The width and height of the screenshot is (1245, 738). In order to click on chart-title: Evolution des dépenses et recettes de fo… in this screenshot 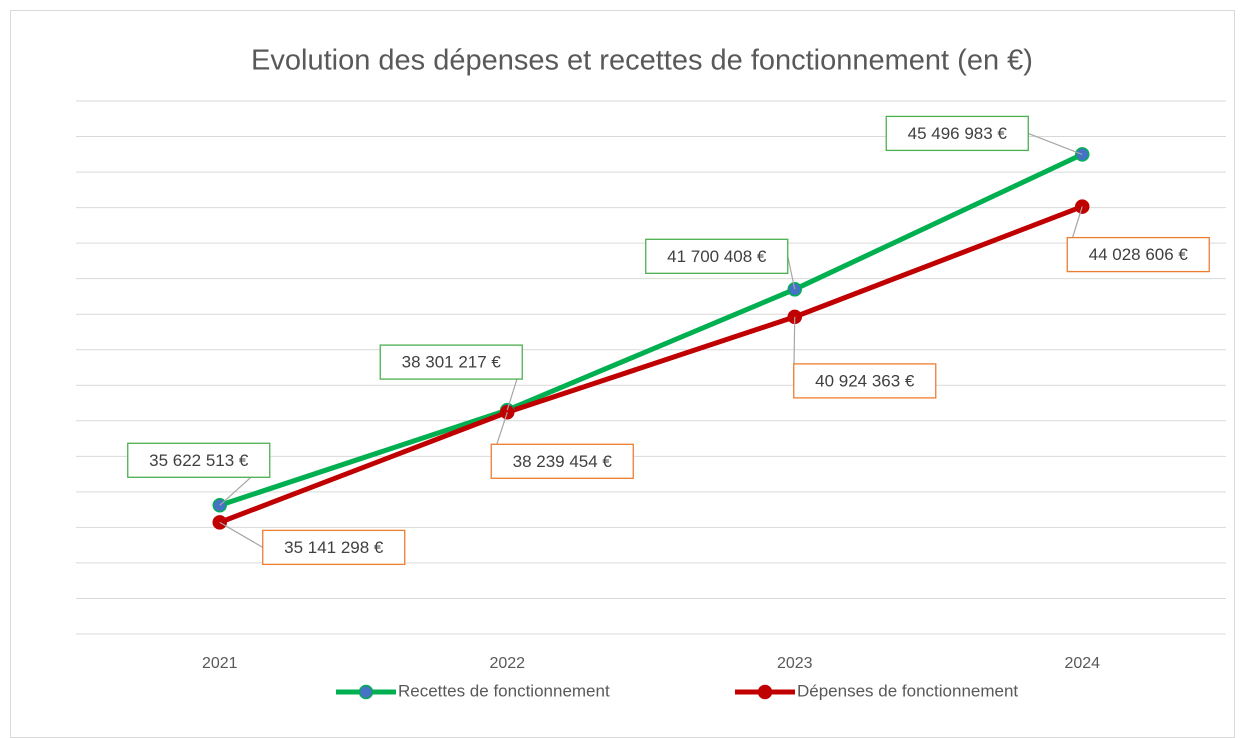, I will do `click(642, 61)`.